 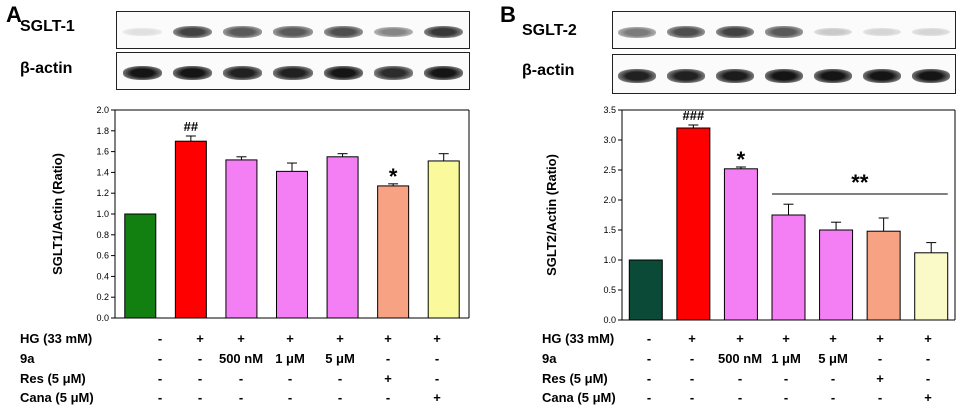 What do you see at coordinates (609, 170) in the screenshot?
I see `y-tick-label: 2.5` at bounding box center [609, 170].